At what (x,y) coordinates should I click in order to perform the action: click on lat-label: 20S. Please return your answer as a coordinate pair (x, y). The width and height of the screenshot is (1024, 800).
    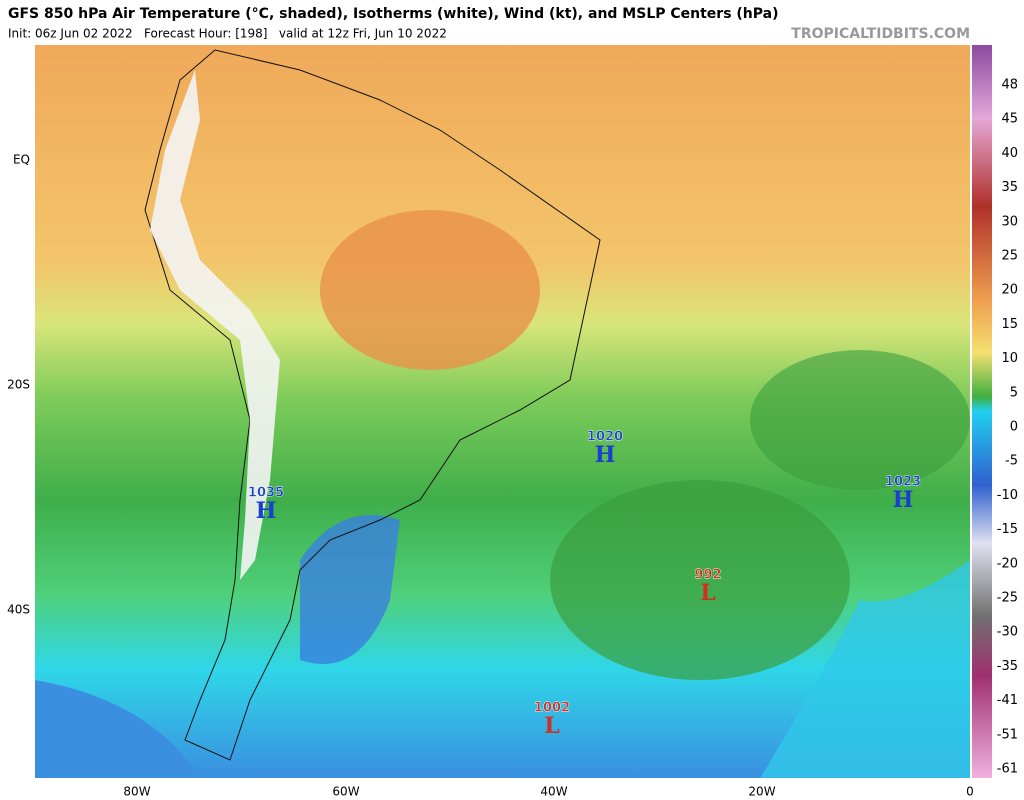
    Looking at the image, I should click on (18, 385).